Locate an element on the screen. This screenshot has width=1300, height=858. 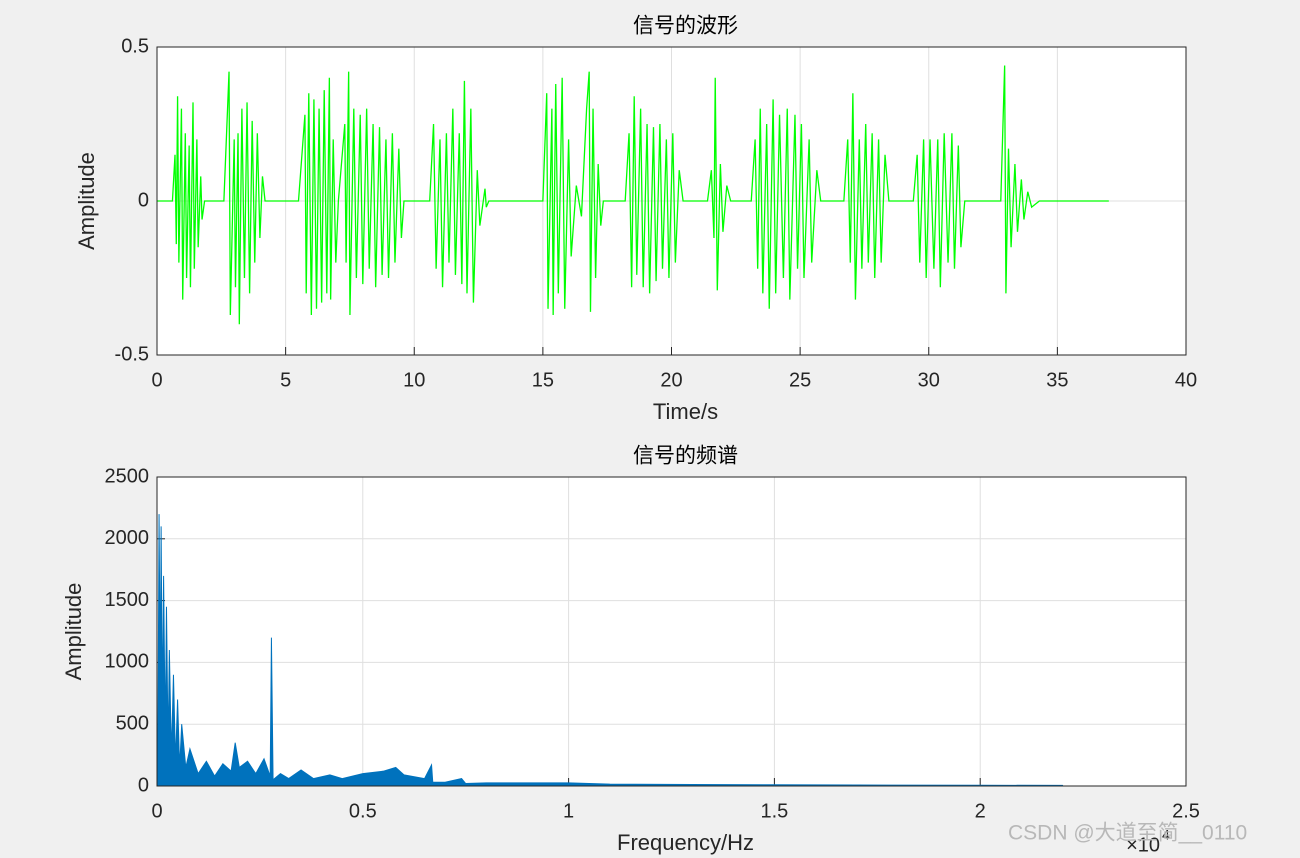
y-tick-label: -0.5 is located at coordinates (132, 354).